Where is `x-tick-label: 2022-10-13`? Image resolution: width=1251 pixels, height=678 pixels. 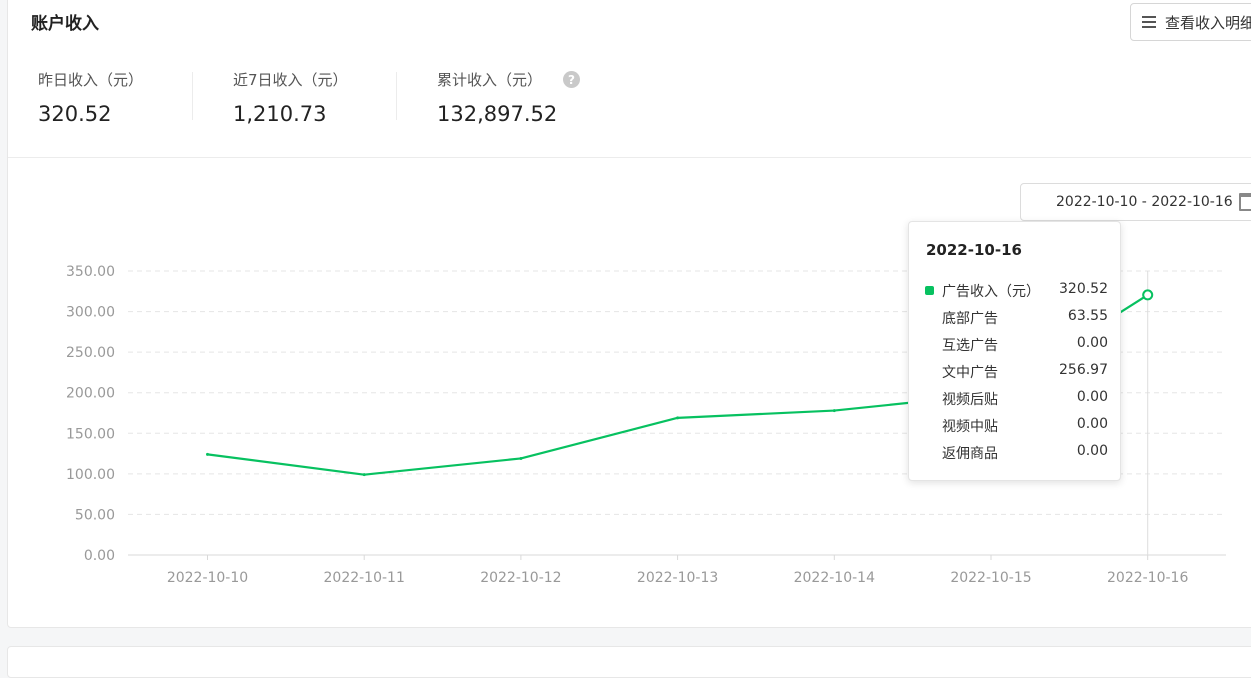
x-tick-label: 2022-10-13 is located at coordinates (677, 578).